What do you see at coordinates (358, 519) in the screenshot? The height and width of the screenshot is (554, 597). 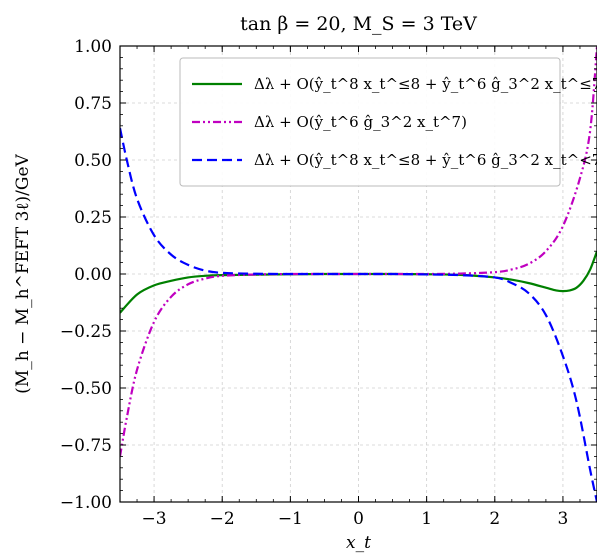 I see `x-tick-label: 0` at bounding box center [358, 519].